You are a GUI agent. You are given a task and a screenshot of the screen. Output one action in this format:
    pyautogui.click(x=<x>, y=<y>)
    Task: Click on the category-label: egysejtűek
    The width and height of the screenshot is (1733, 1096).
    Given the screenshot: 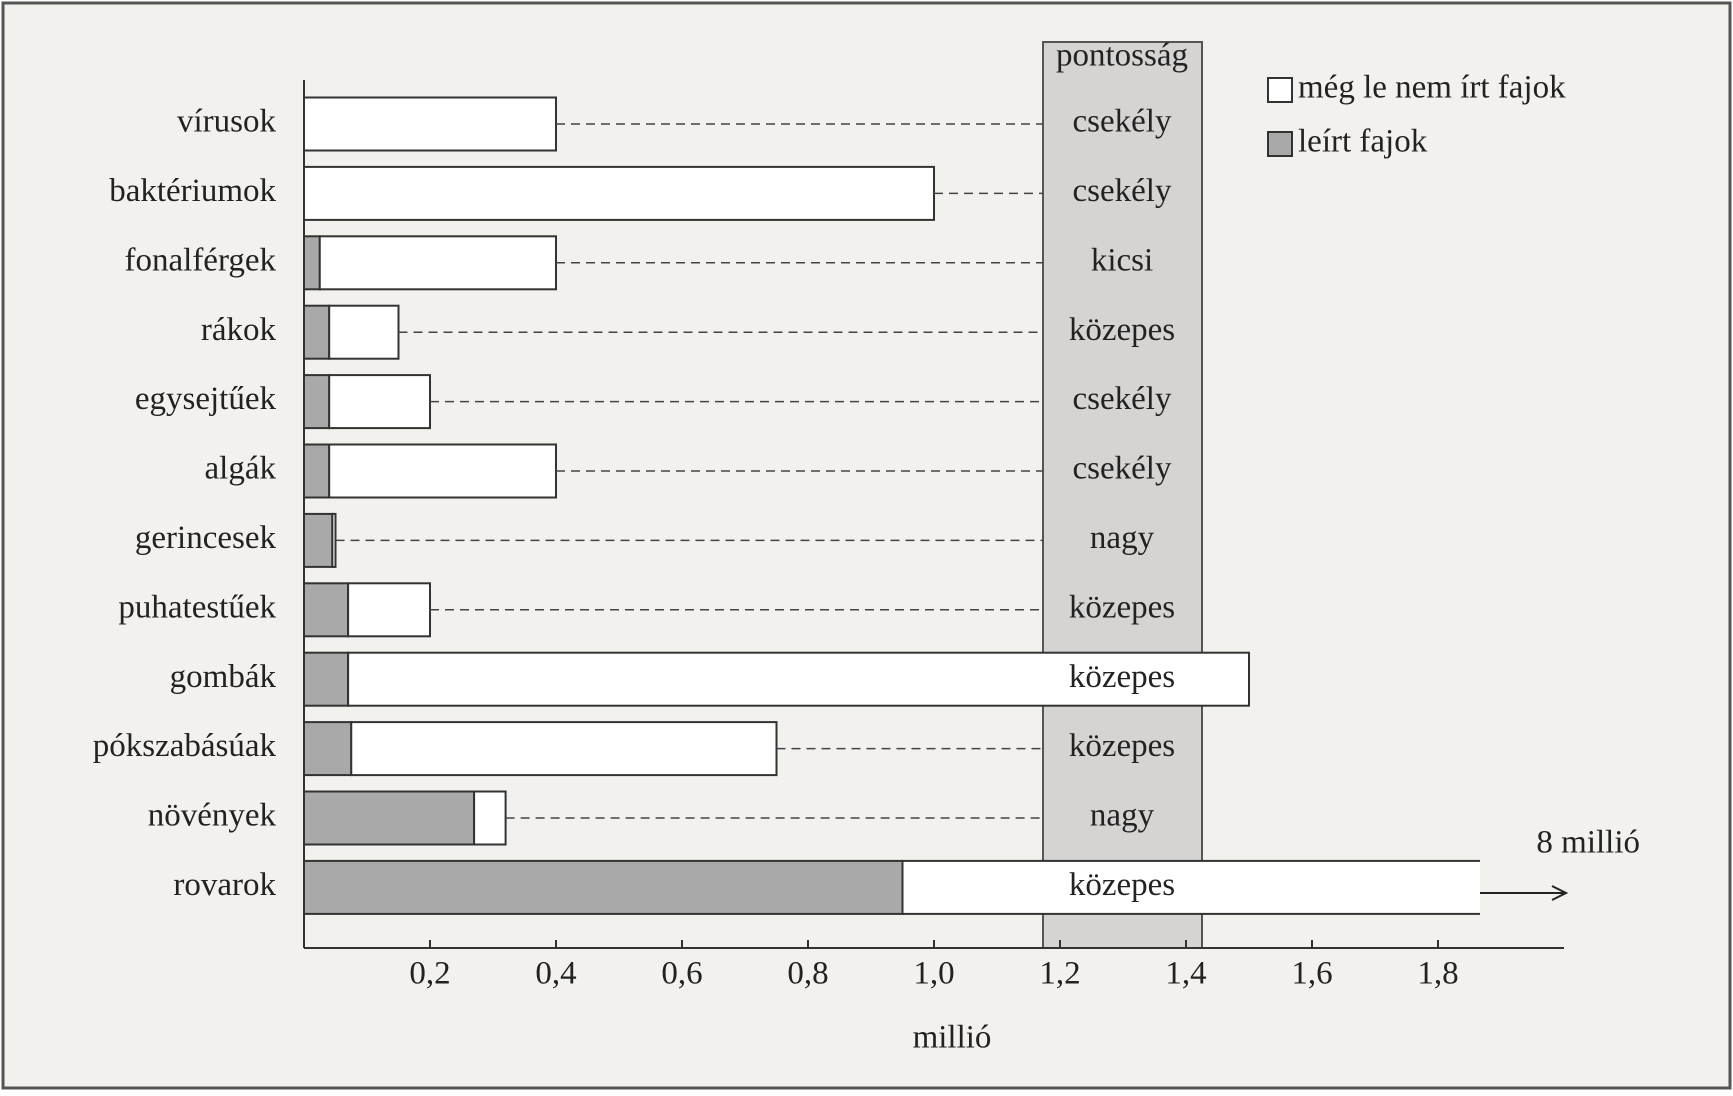 What is the action you would take?
    pyautogui.click(x=206, y=399)
    